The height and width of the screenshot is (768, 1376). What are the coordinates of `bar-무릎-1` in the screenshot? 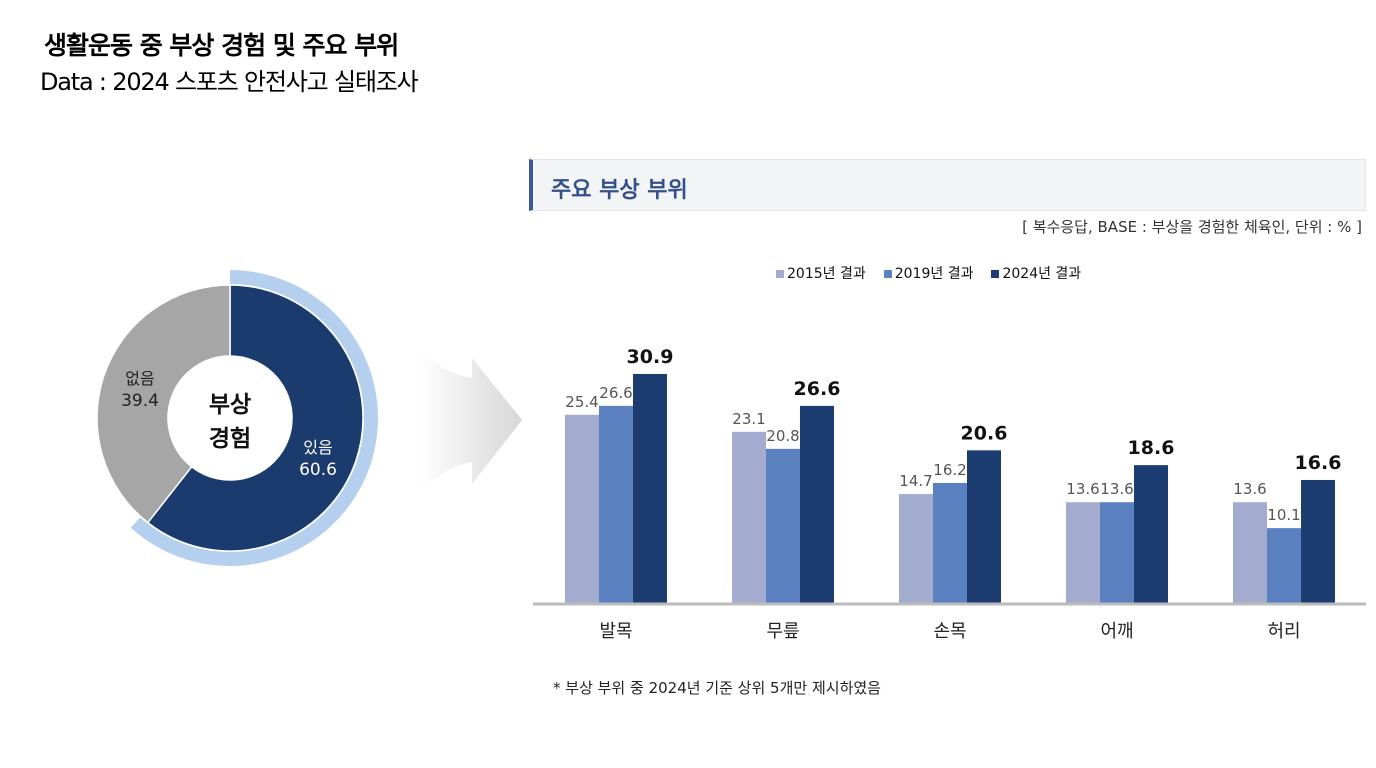 It's located at (783, 525).